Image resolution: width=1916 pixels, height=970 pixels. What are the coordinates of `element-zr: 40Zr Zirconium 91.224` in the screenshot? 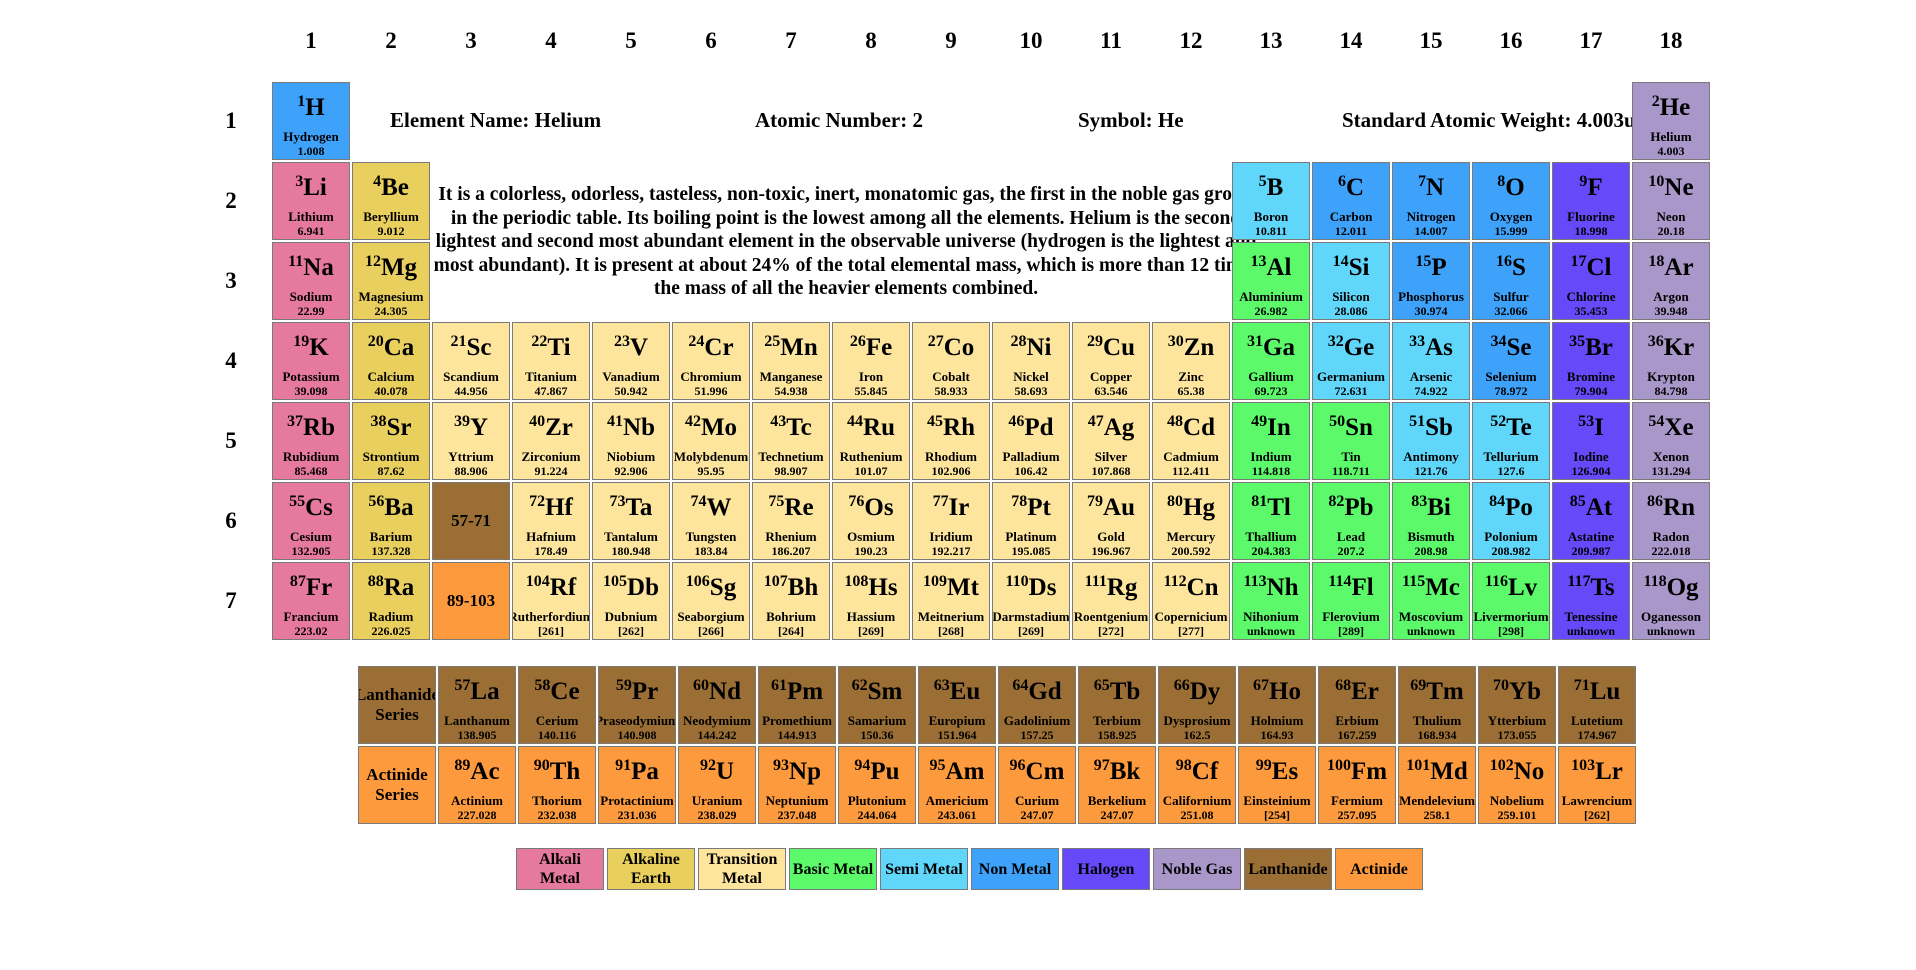 It's located at (551, 441).